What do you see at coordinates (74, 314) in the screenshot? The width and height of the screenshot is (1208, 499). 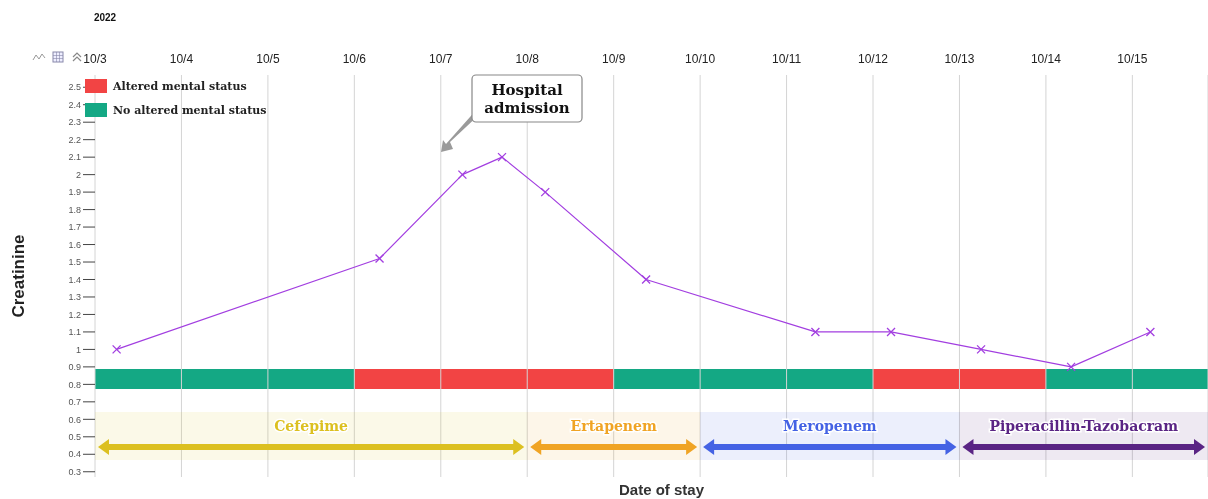 I see `y-tick-label: 1.2` at bounding box center [74, 314].